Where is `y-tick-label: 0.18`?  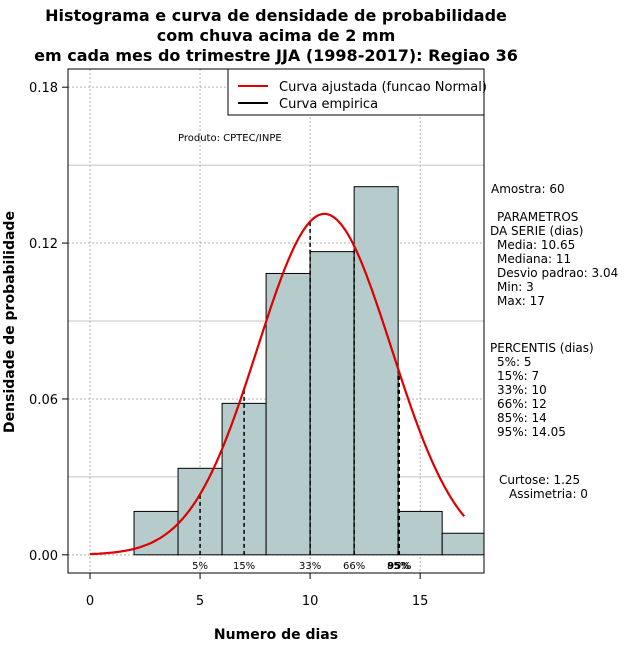 y-tick-label: 0.18 is located at coordinates (43, 88).